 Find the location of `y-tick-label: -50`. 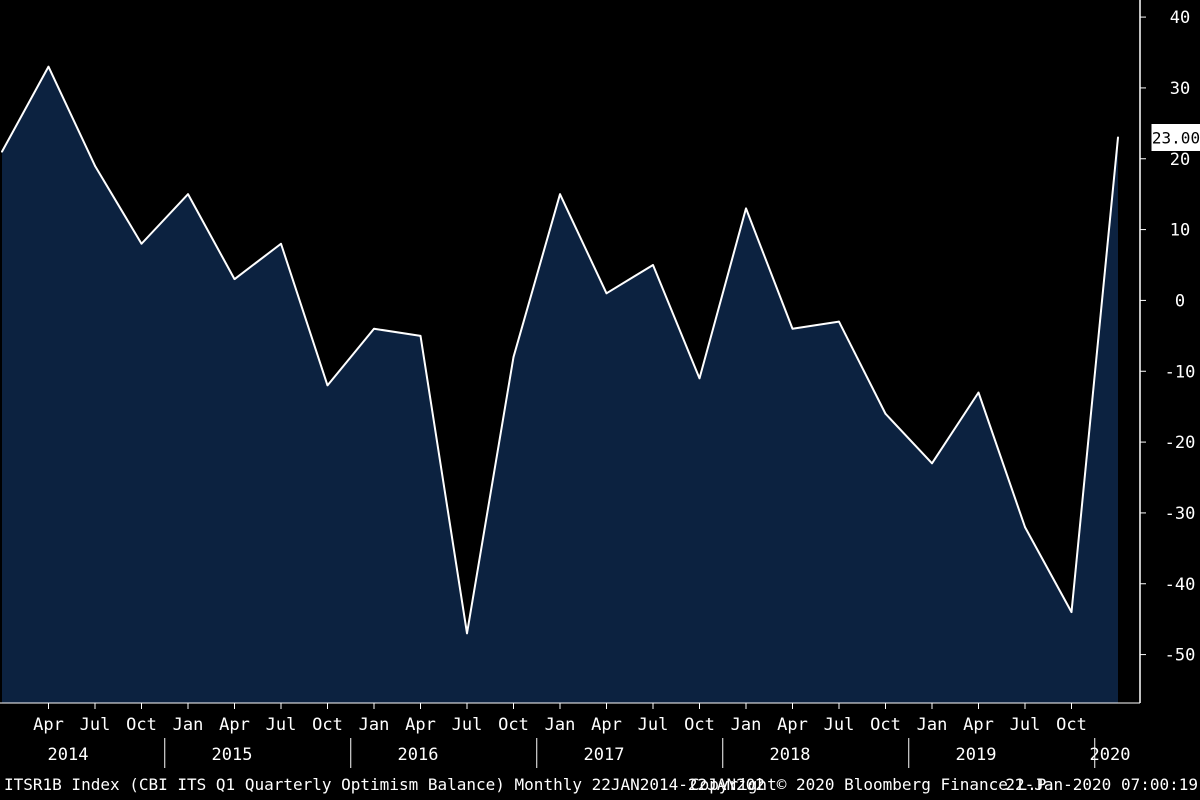

y-tick-label: -50 is located at coordinates (1180, 656).